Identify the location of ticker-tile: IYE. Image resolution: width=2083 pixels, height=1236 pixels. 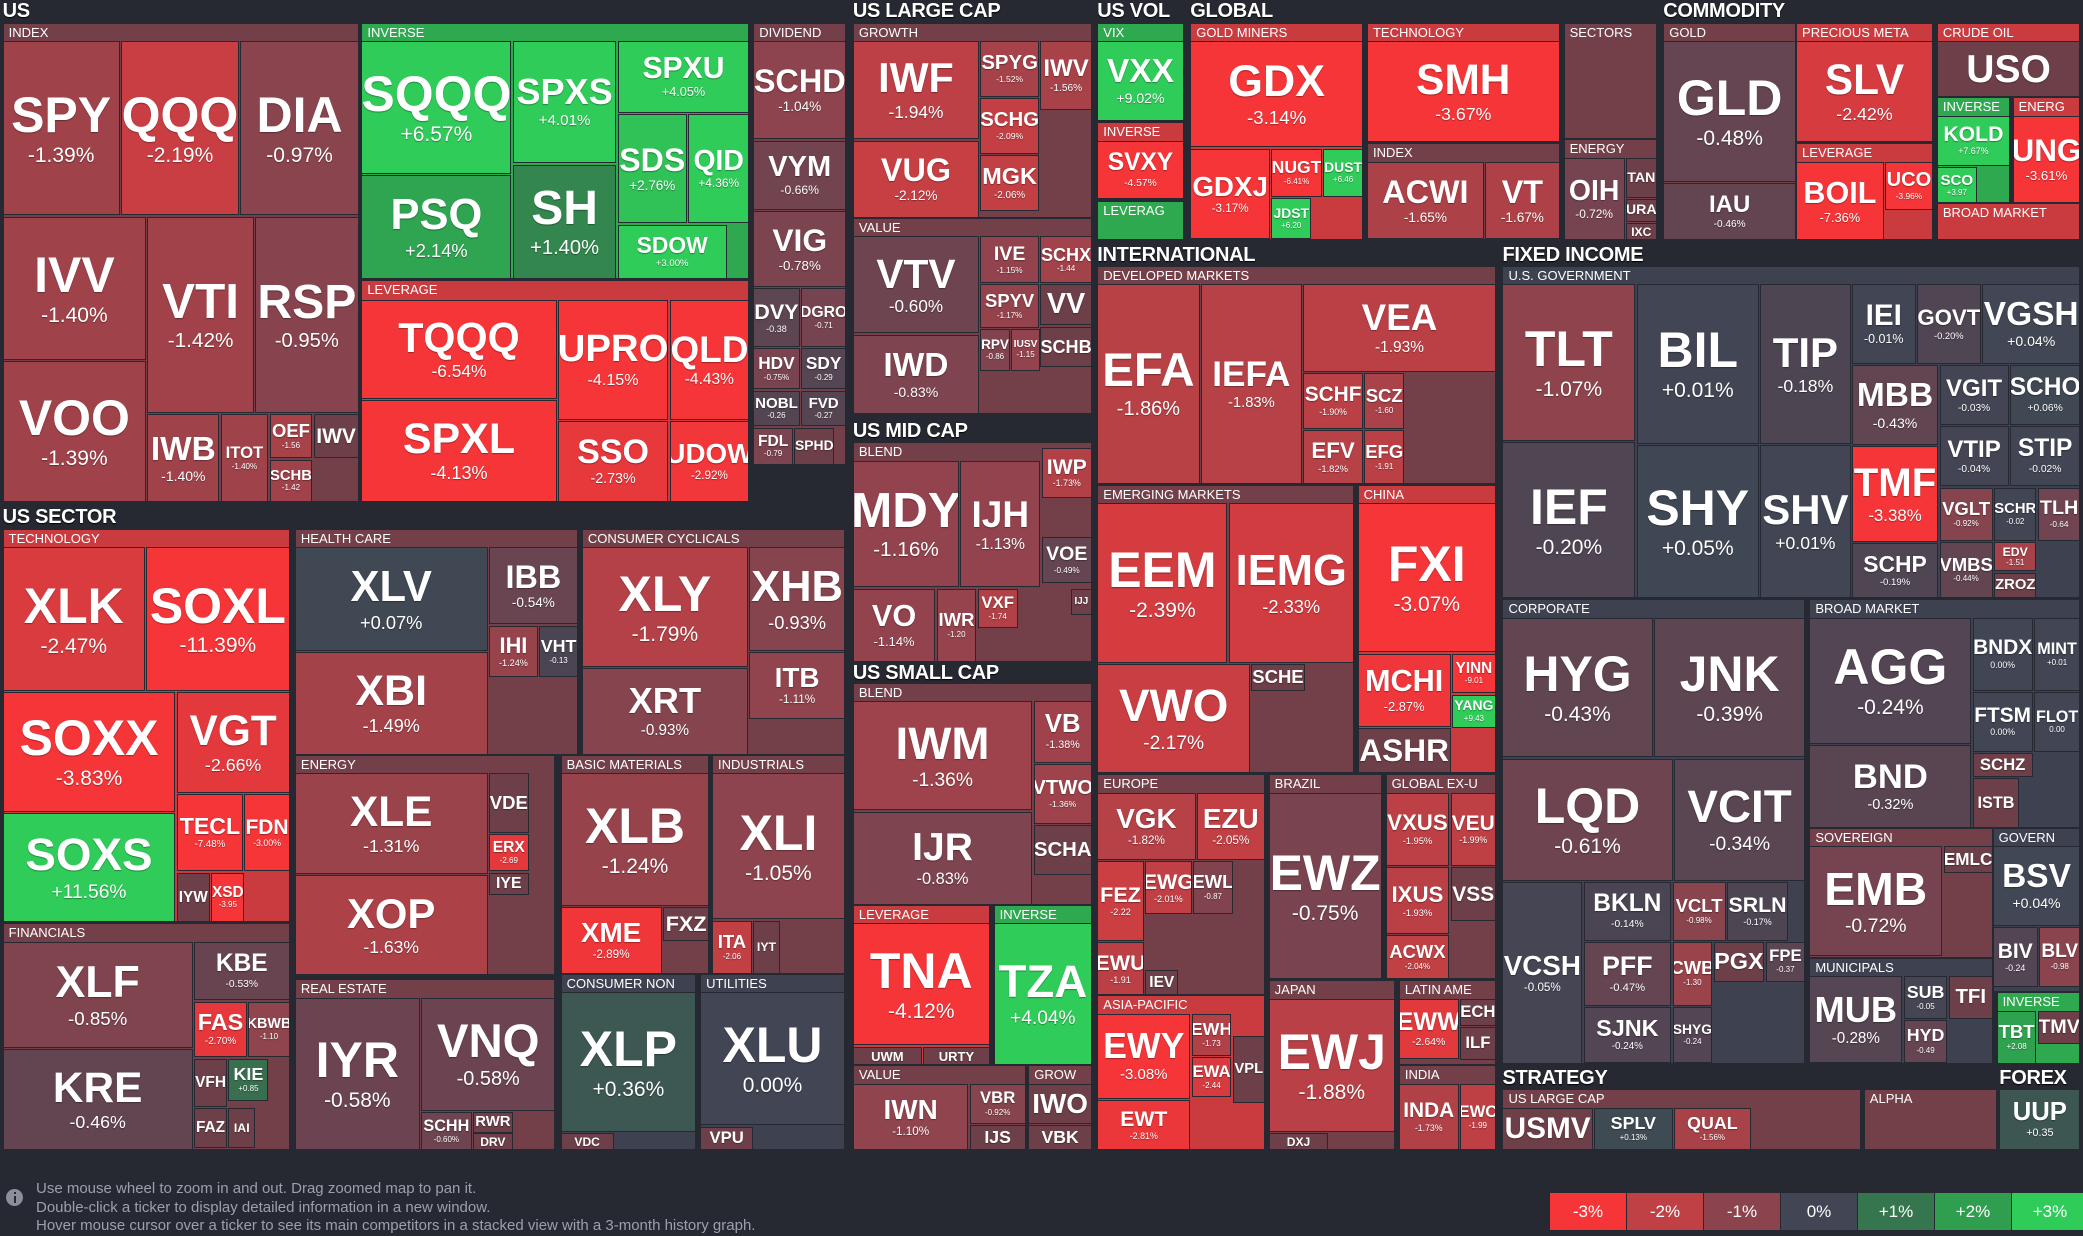
(508, 884).